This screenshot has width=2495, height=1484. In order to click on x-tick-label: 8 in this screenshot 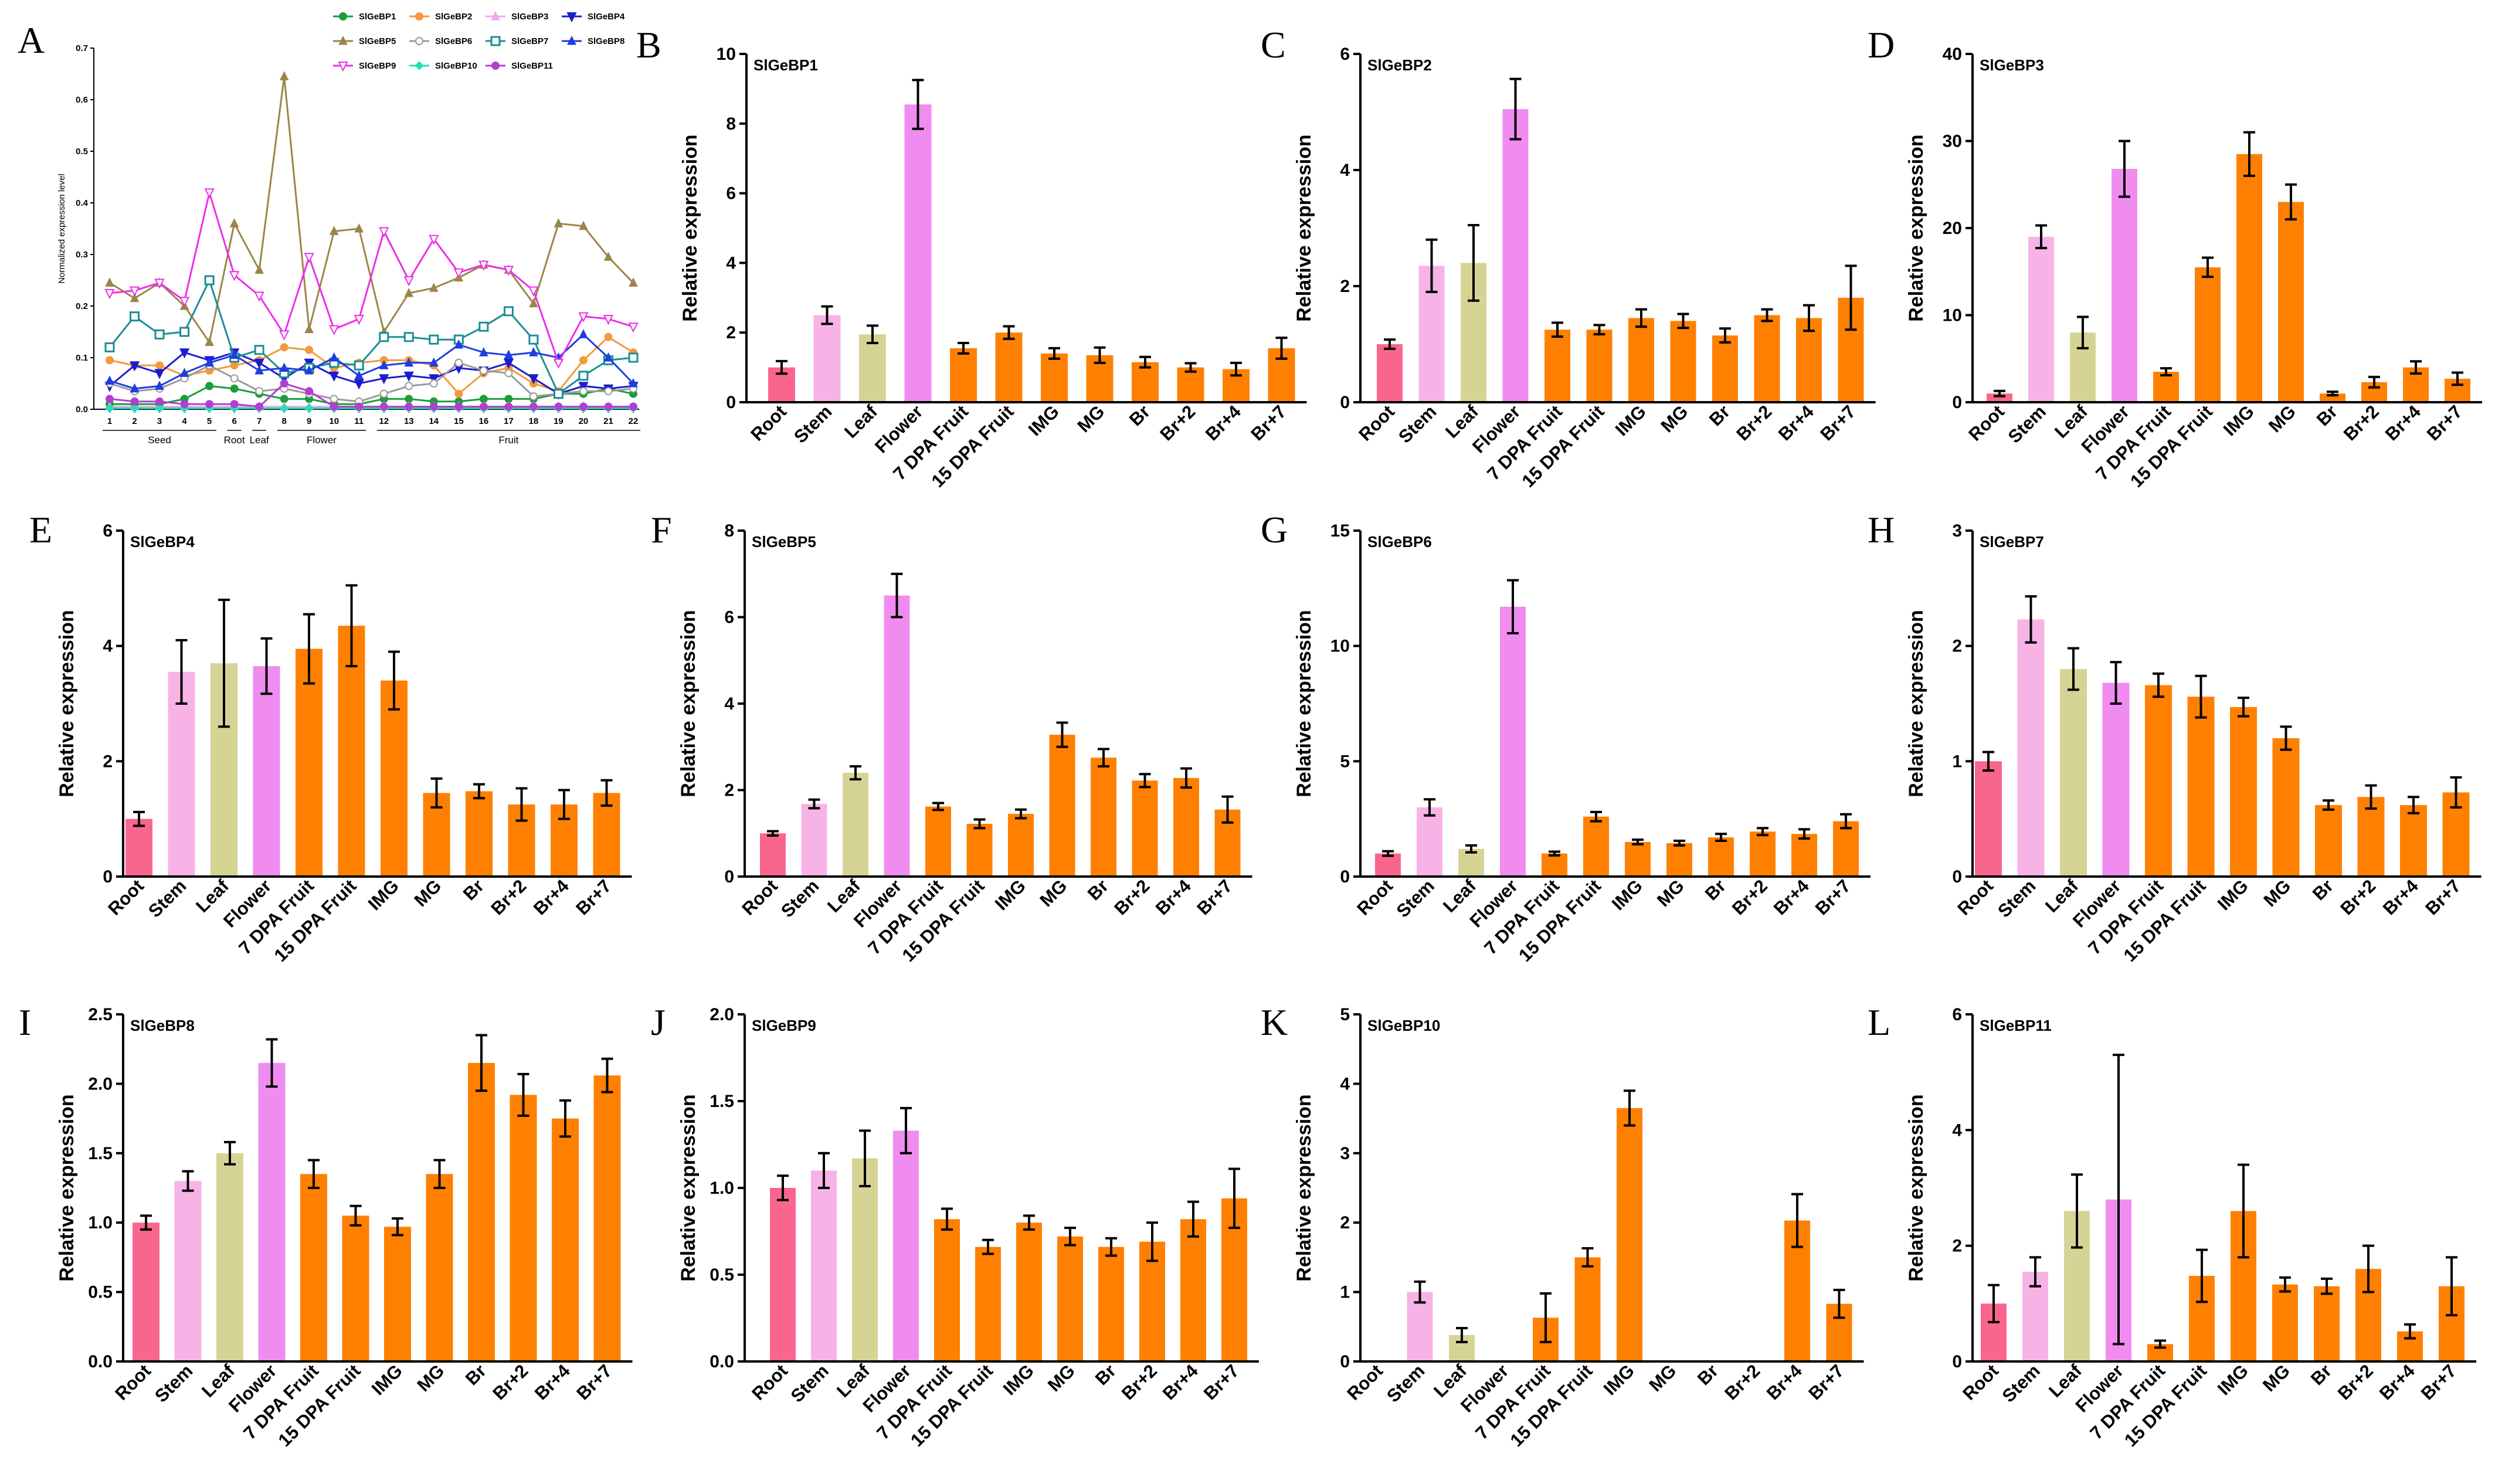, I will do `click(283, 421)`.